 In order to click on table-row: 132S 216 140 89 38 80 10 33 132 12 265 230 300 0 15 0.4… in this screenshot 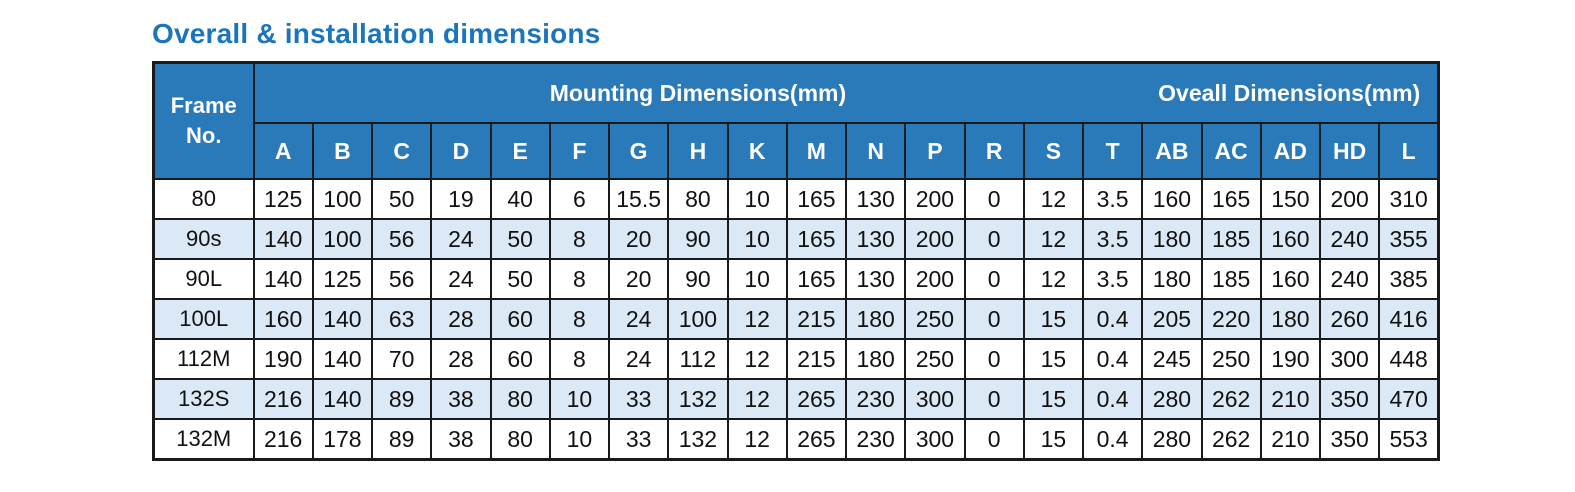, I will do `click(796, 399)`.